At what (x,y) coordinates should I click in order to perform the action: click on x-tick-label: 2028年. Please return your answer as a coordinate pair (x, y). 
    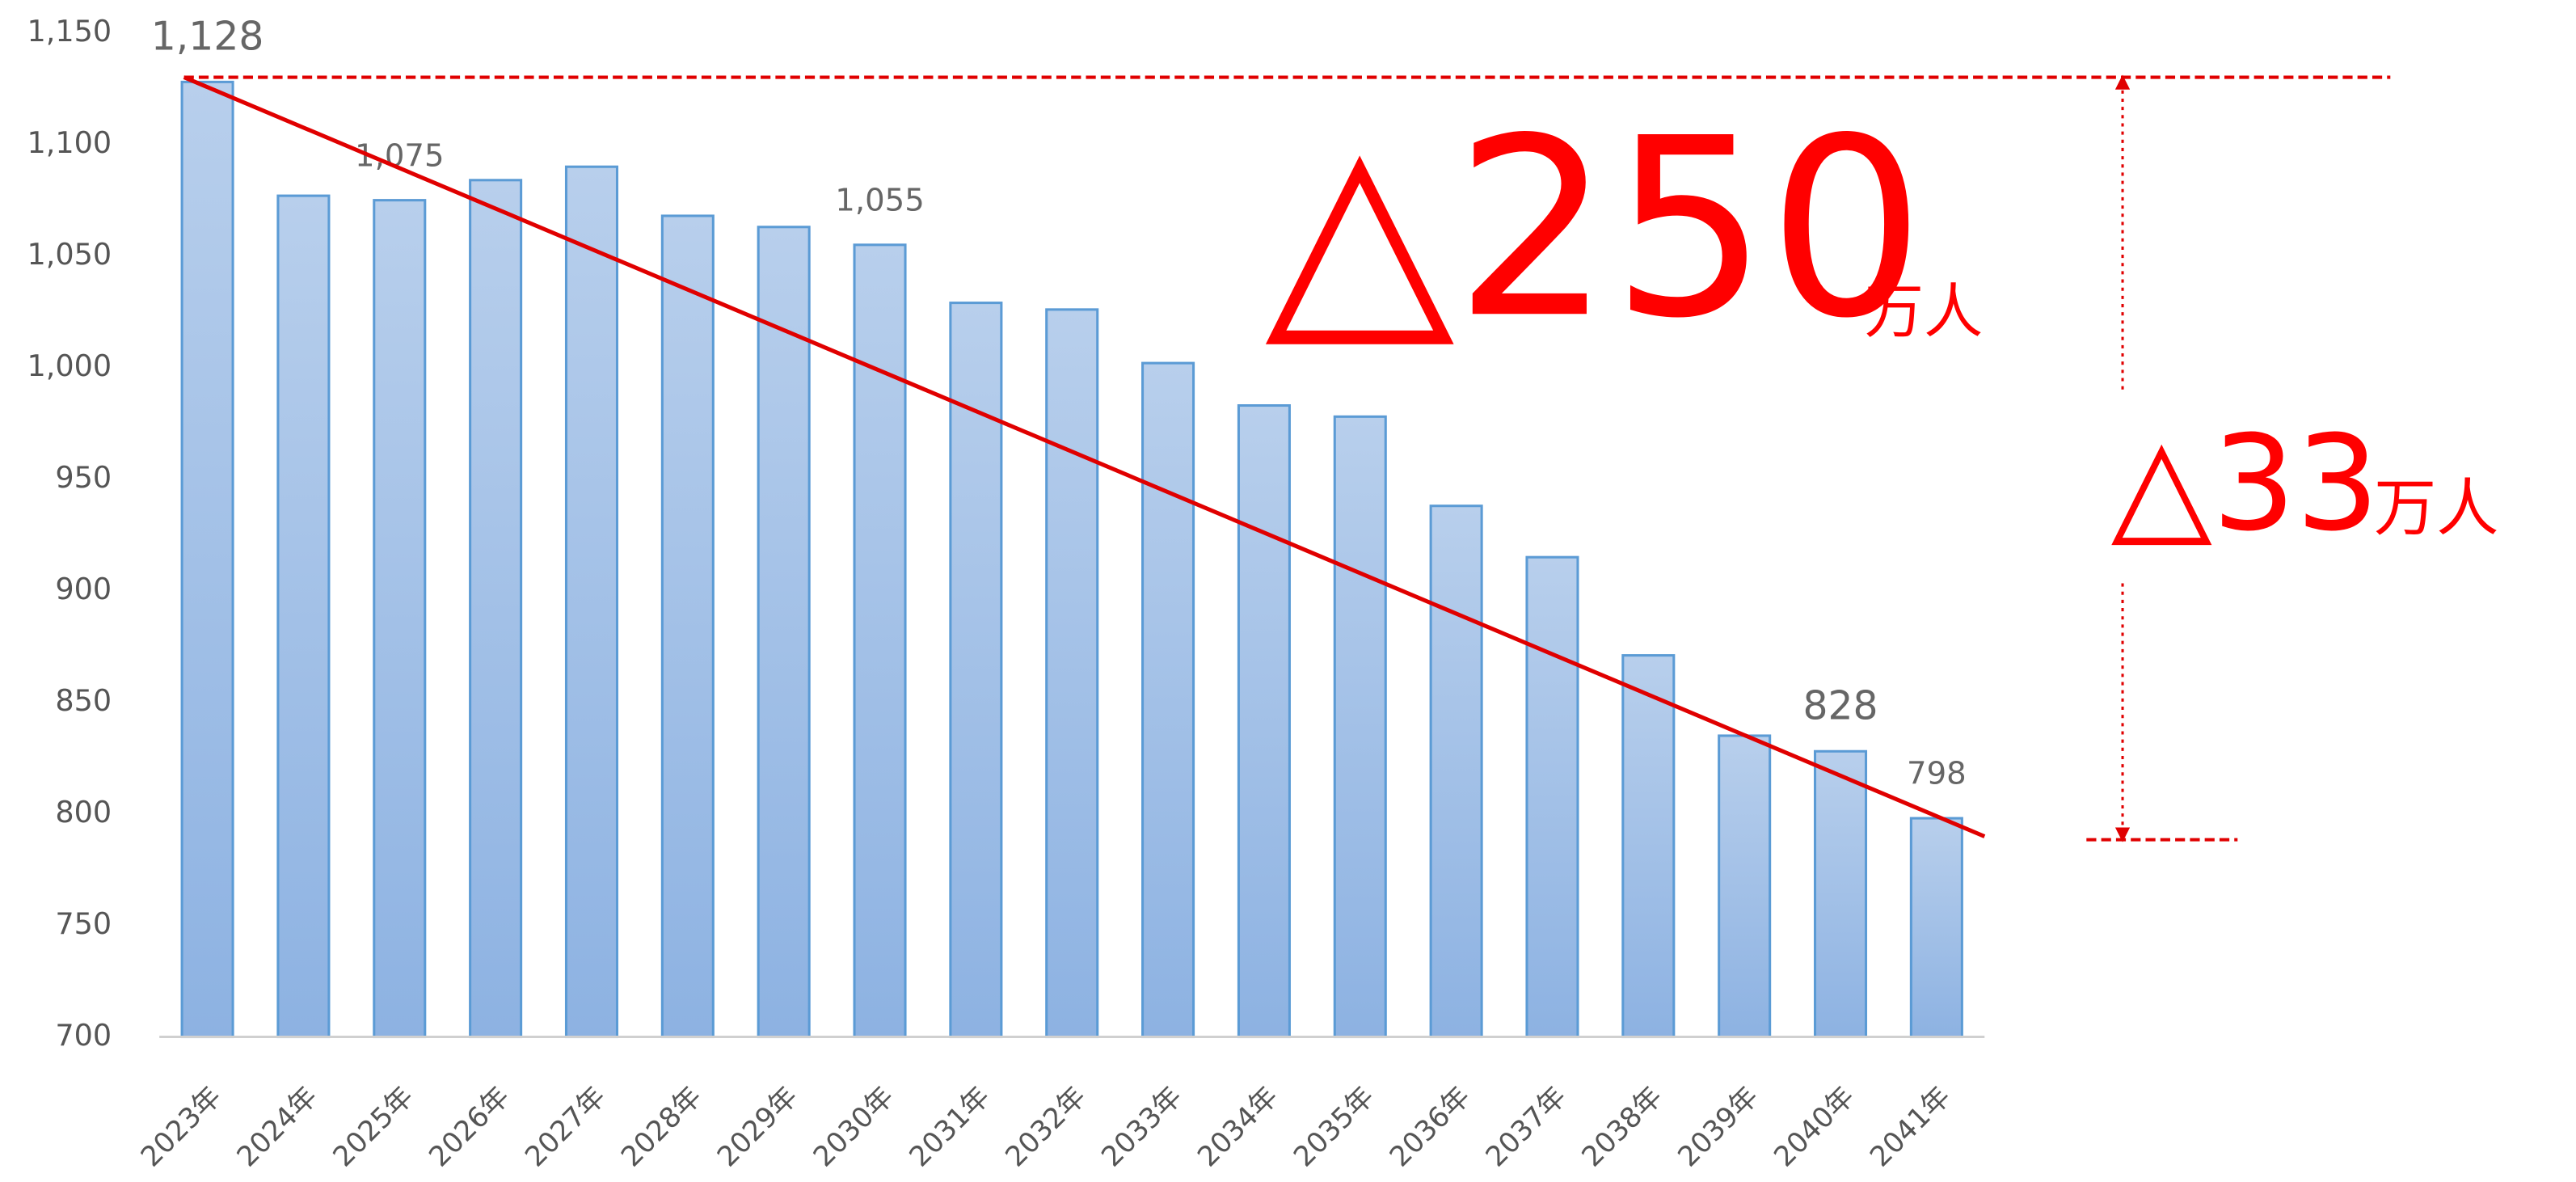
    Looking at the image, I should click on (661, 1126).